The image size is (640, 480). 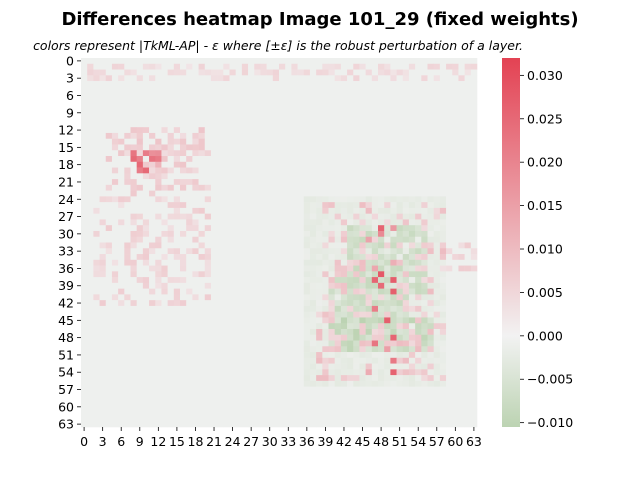 I want to click on x-tick-label: 0, so click(x=84, y=441).